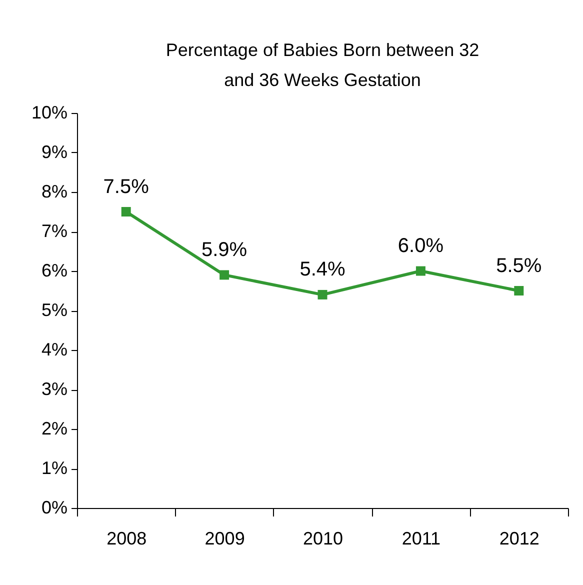 This screenshot has width=583, height=585. What do you see at coordinates (54, 428) in the screenshot?
I see `y-tick-label: 2%` at bounding box center [54, 428].